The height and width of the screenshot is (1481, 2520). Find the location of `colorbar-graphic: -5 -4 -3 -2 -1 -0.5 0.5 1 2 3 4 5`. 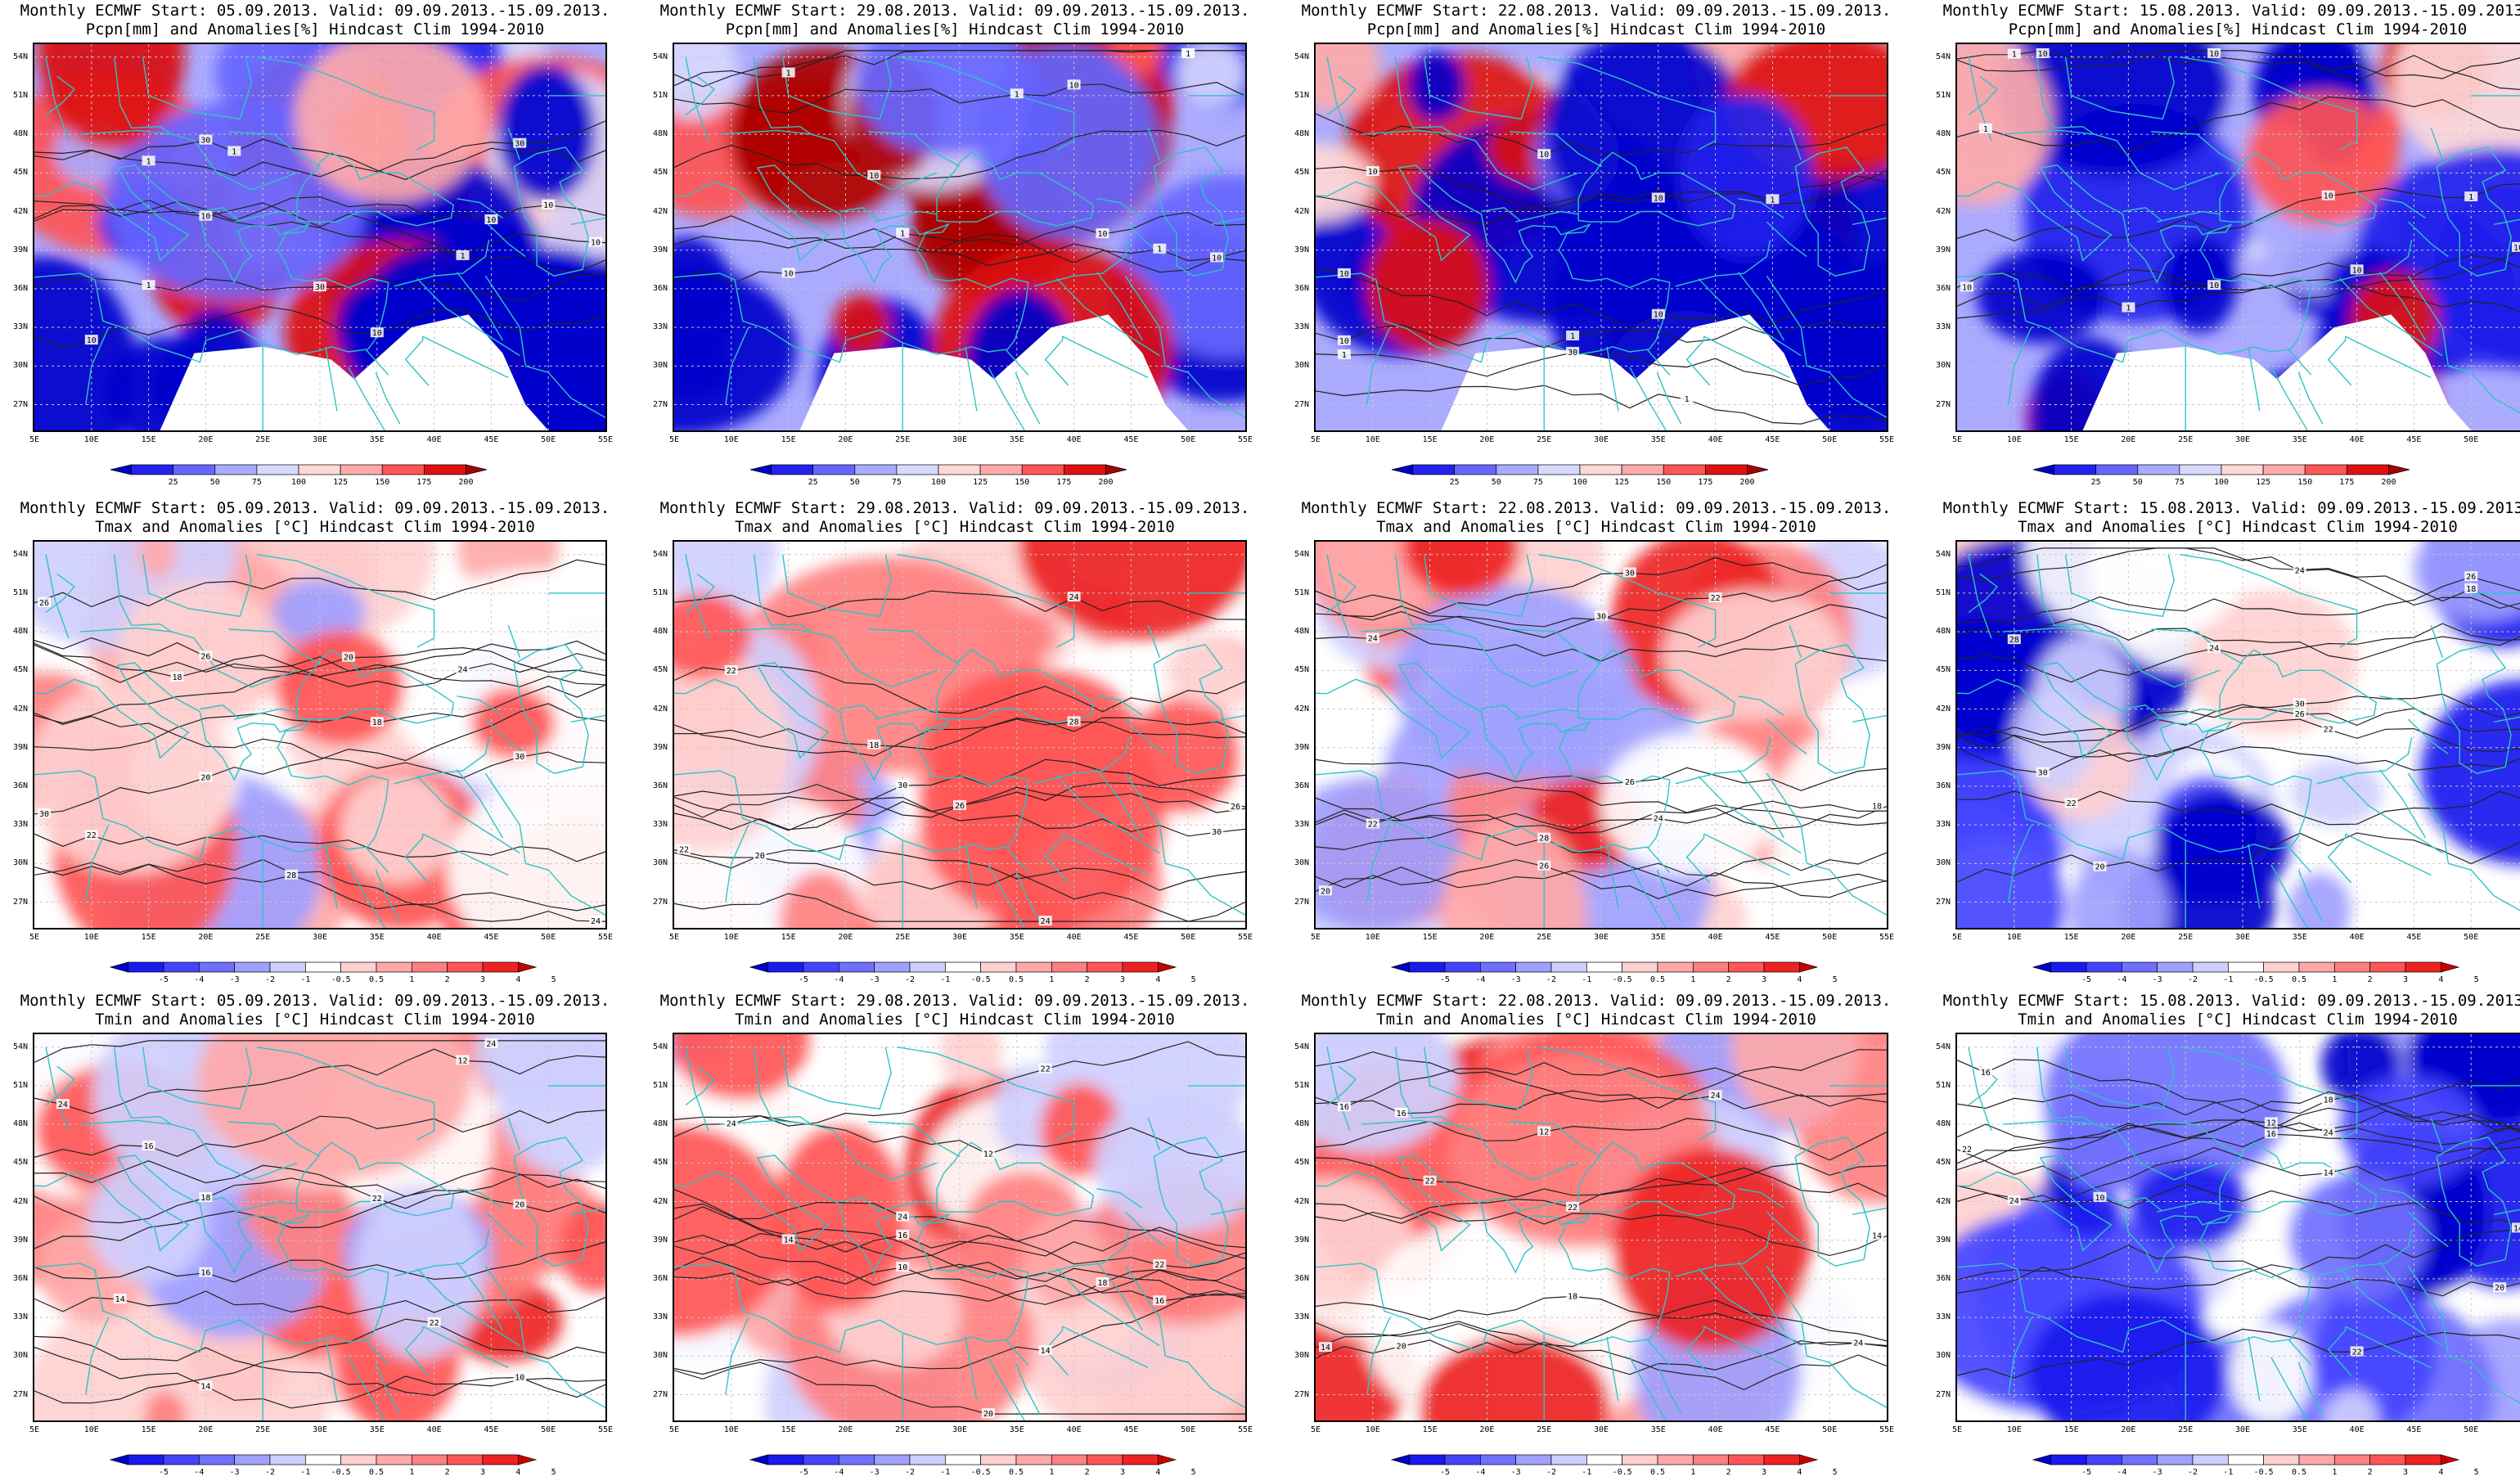

colorbar-graphic: -5 -4 -3 -2 -1 -0.5 0.5 1 2 3 4 5 is located at coordinates (2256, 1465).